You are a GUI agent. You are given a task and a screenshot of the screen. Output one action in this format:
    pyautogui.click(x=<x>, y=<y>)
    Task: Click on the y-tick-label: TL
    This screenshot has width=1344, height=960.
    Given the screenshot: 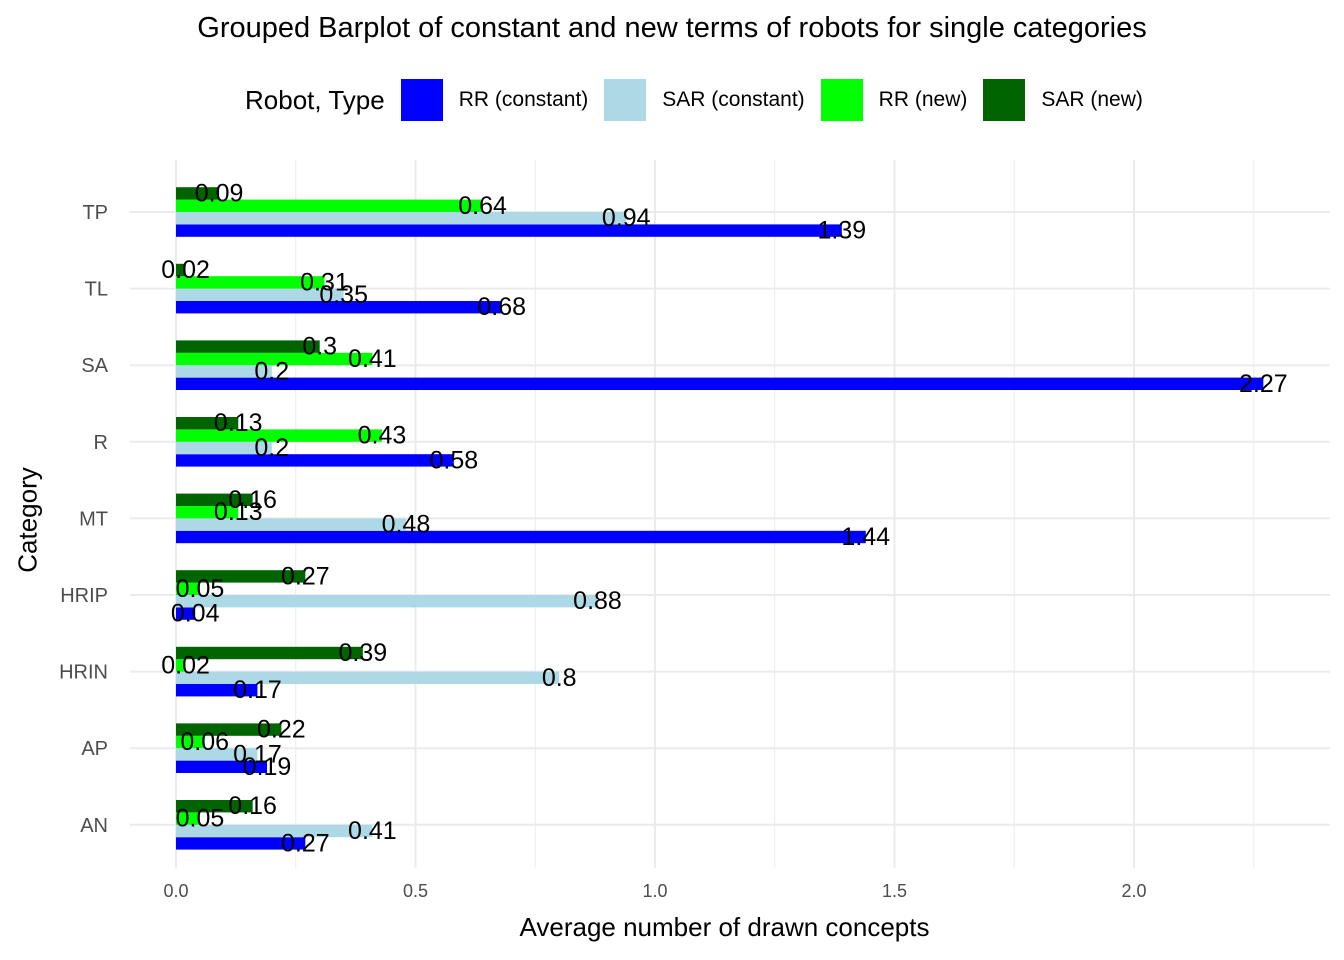 What is the action you would take?
    pyautogui.click(x=96, y=290)
    